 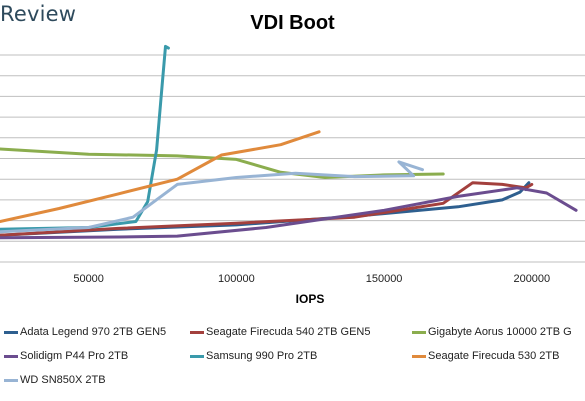 What do you see at coordinates (311, 279) in the screenshot?
I see `x-tick-labels: 50000 100000 150000 200000` at bounding box center [311, 279].